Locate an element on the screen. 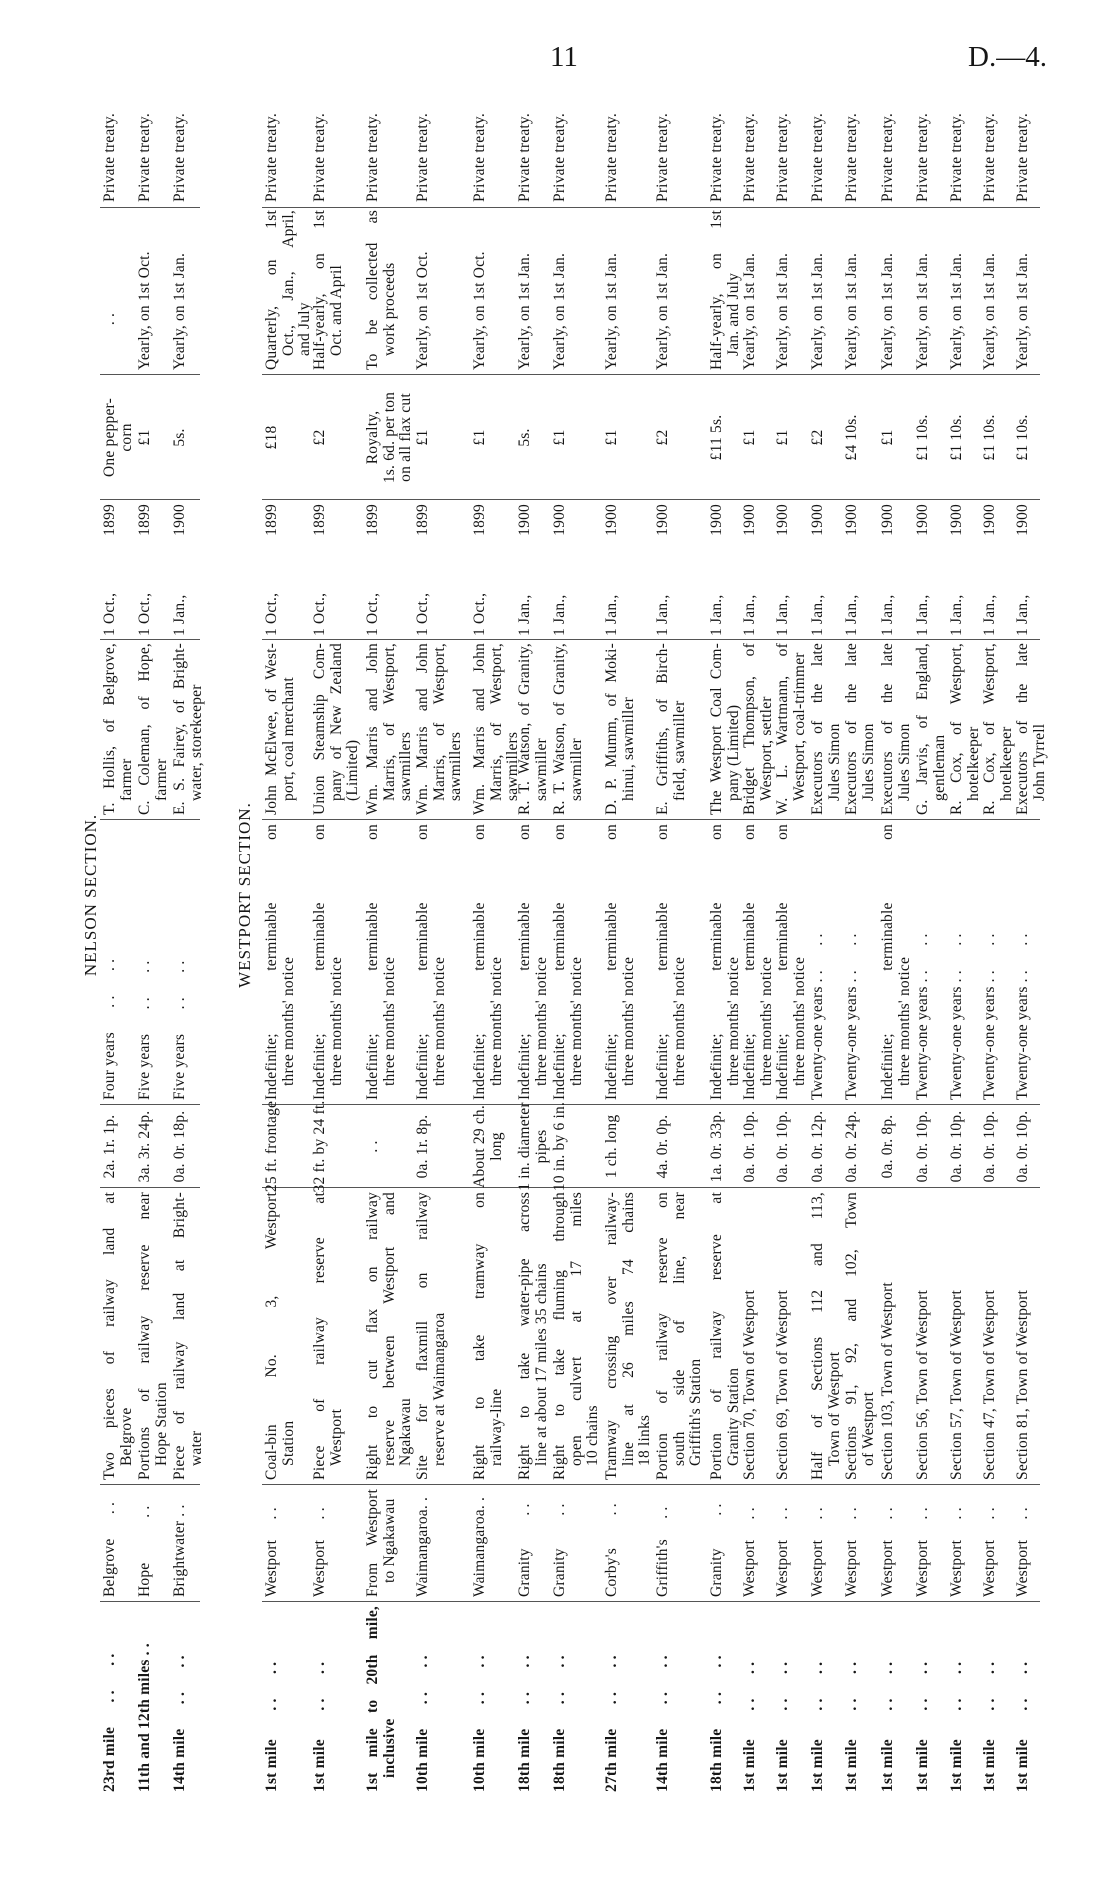  cell-station: Westport . . is located at coordinates (990, 1543).